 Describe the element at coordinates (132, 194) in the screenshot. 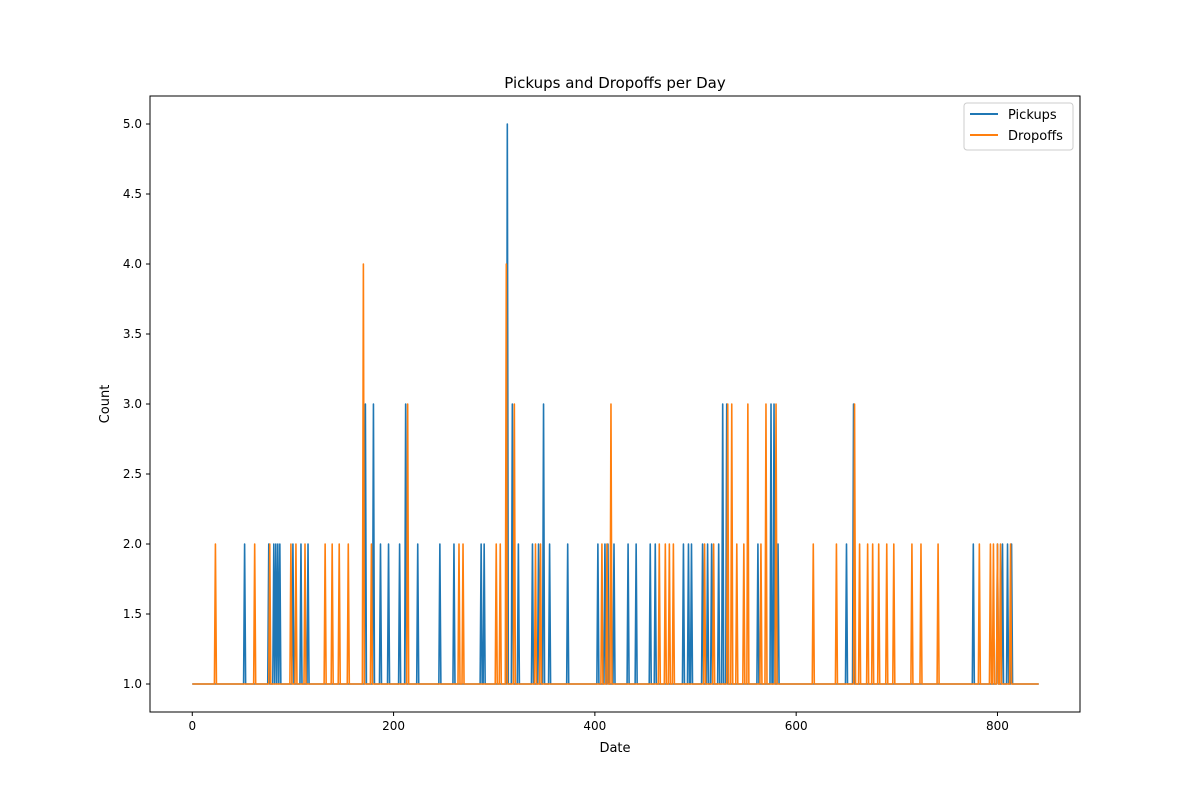

I see `y-tick-label: 4.5` at that location.